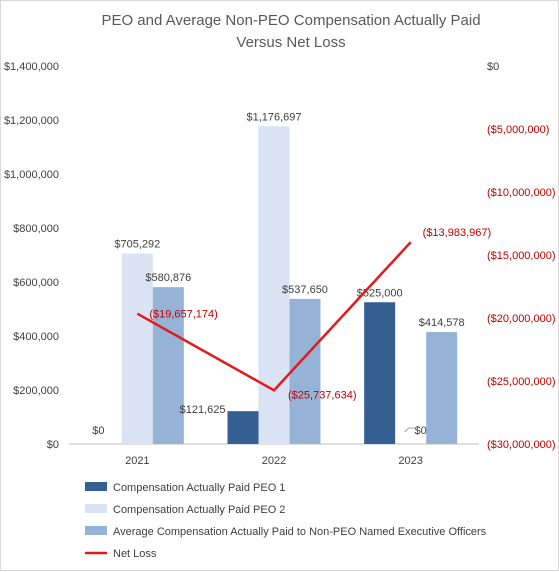 Image resolution: width=559 pixels, height=572 pixels. I want to click on y-left-tick-label: $400,000, so click(36, 337).